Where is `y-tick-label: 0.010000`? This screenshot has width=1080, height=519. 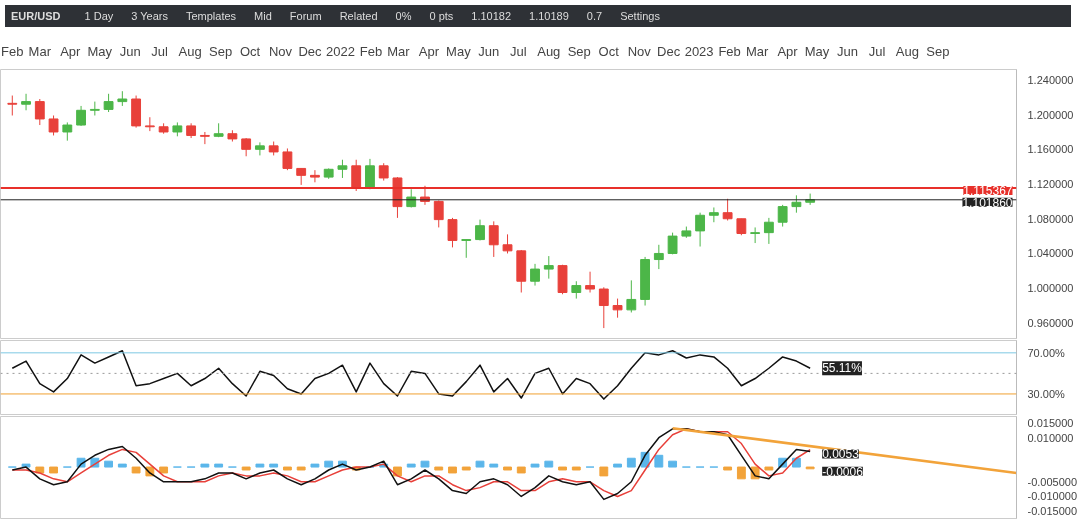 y-tick-label: 0.010000 is located at coordinates (1050, 437).